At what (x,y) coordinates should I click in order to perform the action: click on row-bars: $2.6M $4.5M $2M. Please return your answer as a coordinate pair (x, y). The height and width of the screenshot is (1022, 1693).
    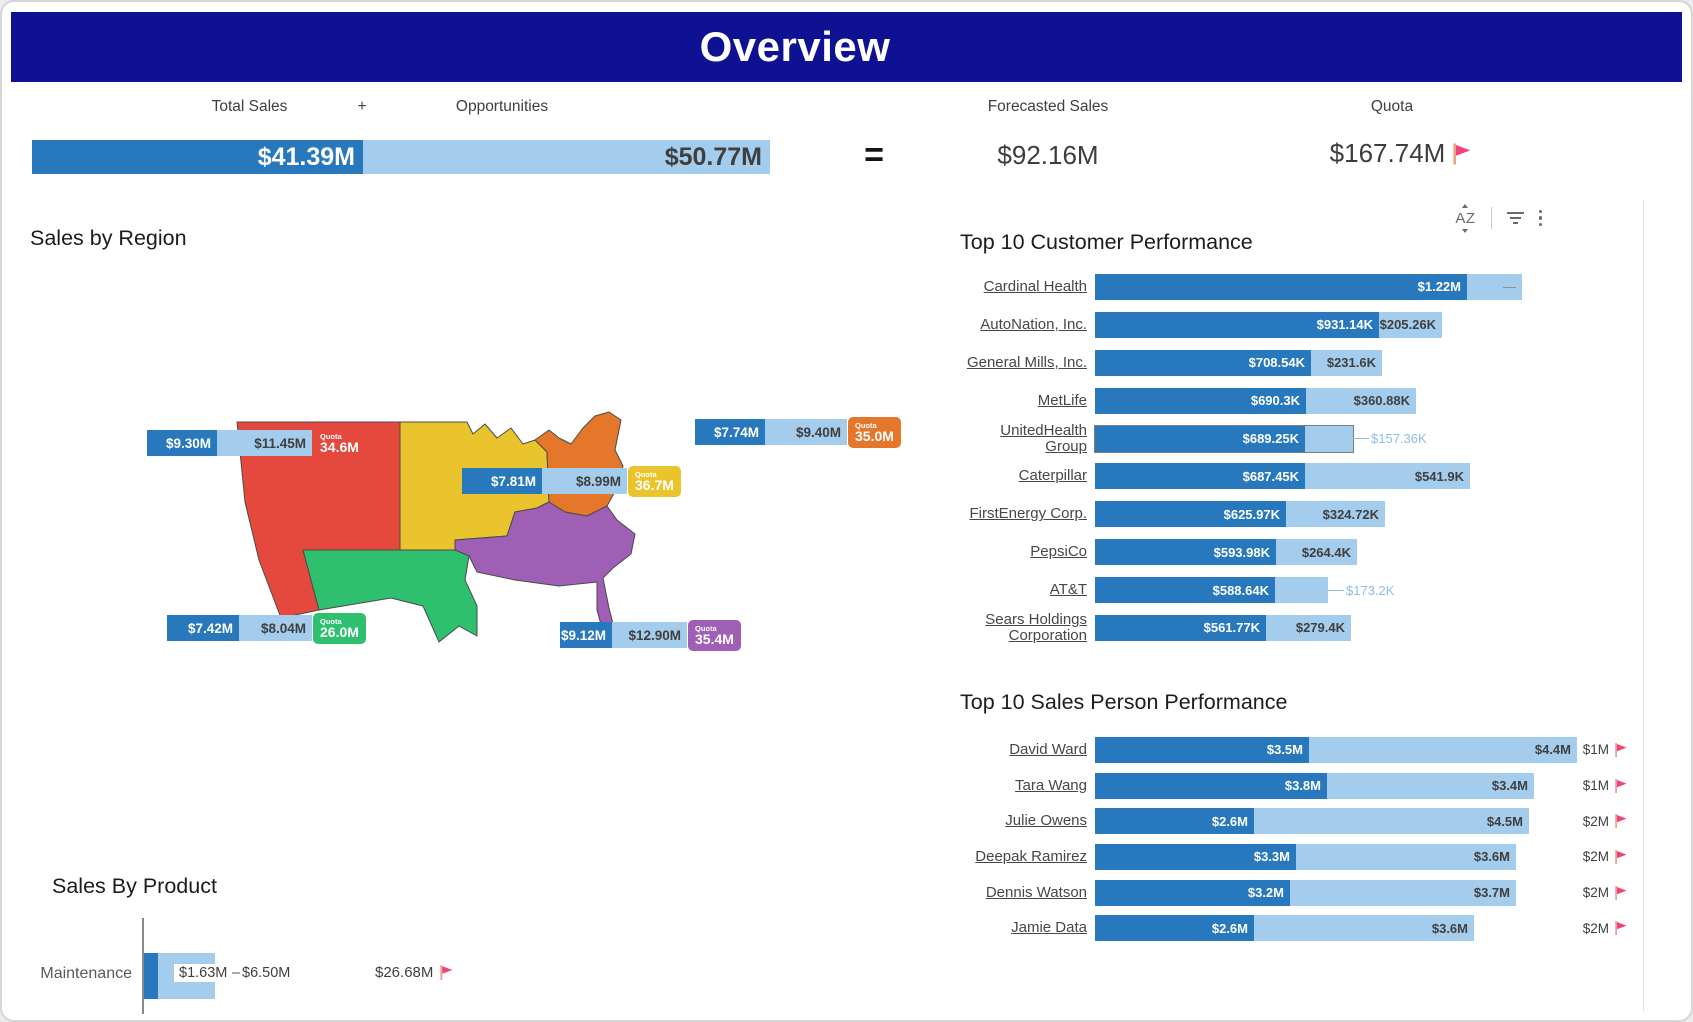
    Looking at the image, I should click on (1365, 821).